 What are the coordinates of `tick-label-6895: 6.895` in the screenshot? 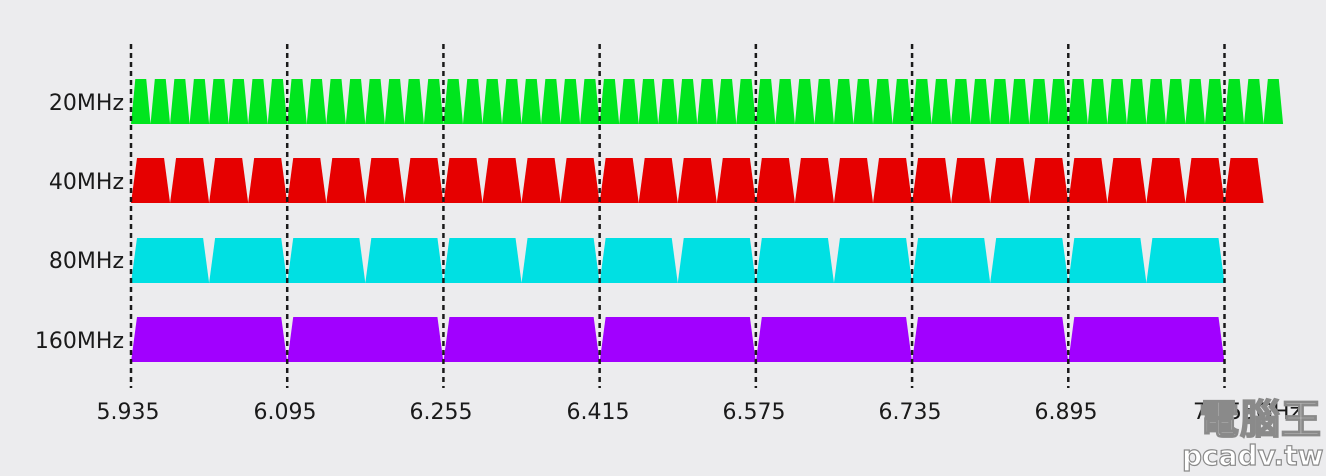 It's located at (1066, 412).